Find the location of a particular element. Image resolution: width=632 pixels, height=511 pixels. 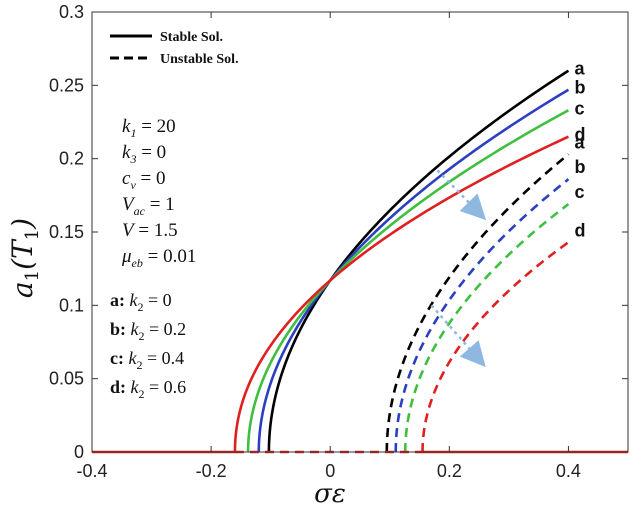

y-tick-label: 0.25 is located at coordinates (66, 85).